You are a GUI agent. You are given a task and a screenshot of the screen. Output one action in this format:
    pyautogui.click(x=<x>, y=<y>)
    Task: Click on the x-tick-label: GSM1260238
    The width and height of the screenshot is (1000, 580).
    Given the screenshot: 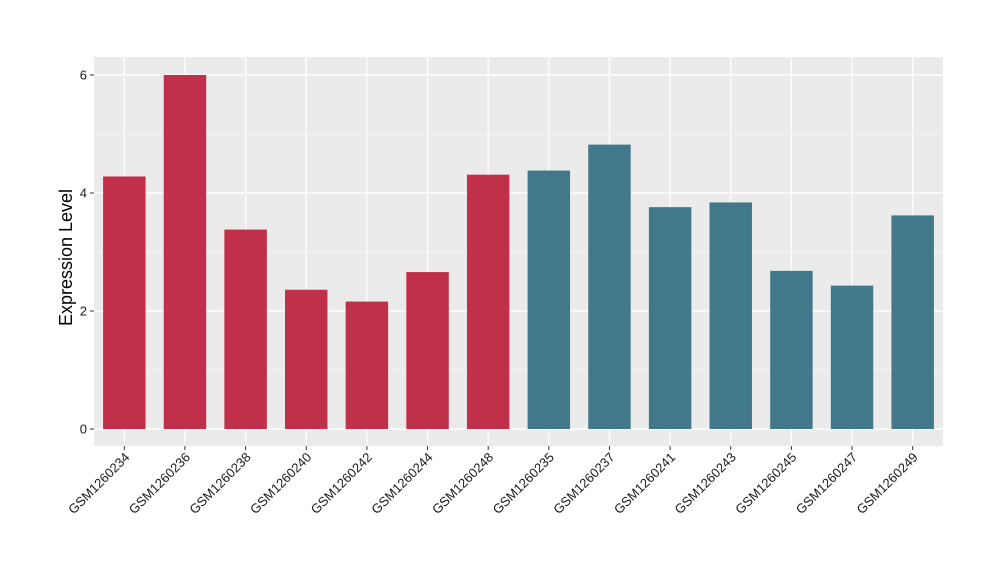 What is the action you would take?
    pyautogui.click(x=219, y=483)
    